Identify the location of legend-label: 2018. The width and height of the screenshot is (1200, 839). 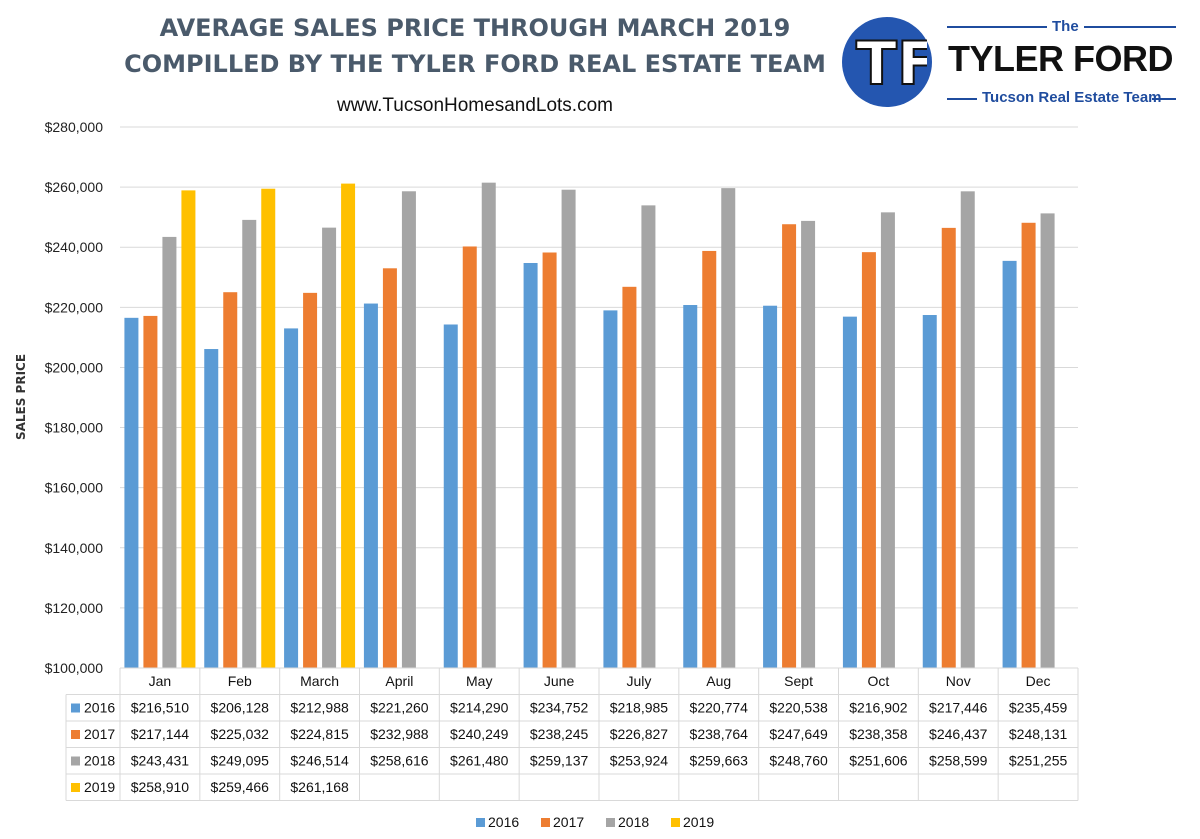
(633, 822).